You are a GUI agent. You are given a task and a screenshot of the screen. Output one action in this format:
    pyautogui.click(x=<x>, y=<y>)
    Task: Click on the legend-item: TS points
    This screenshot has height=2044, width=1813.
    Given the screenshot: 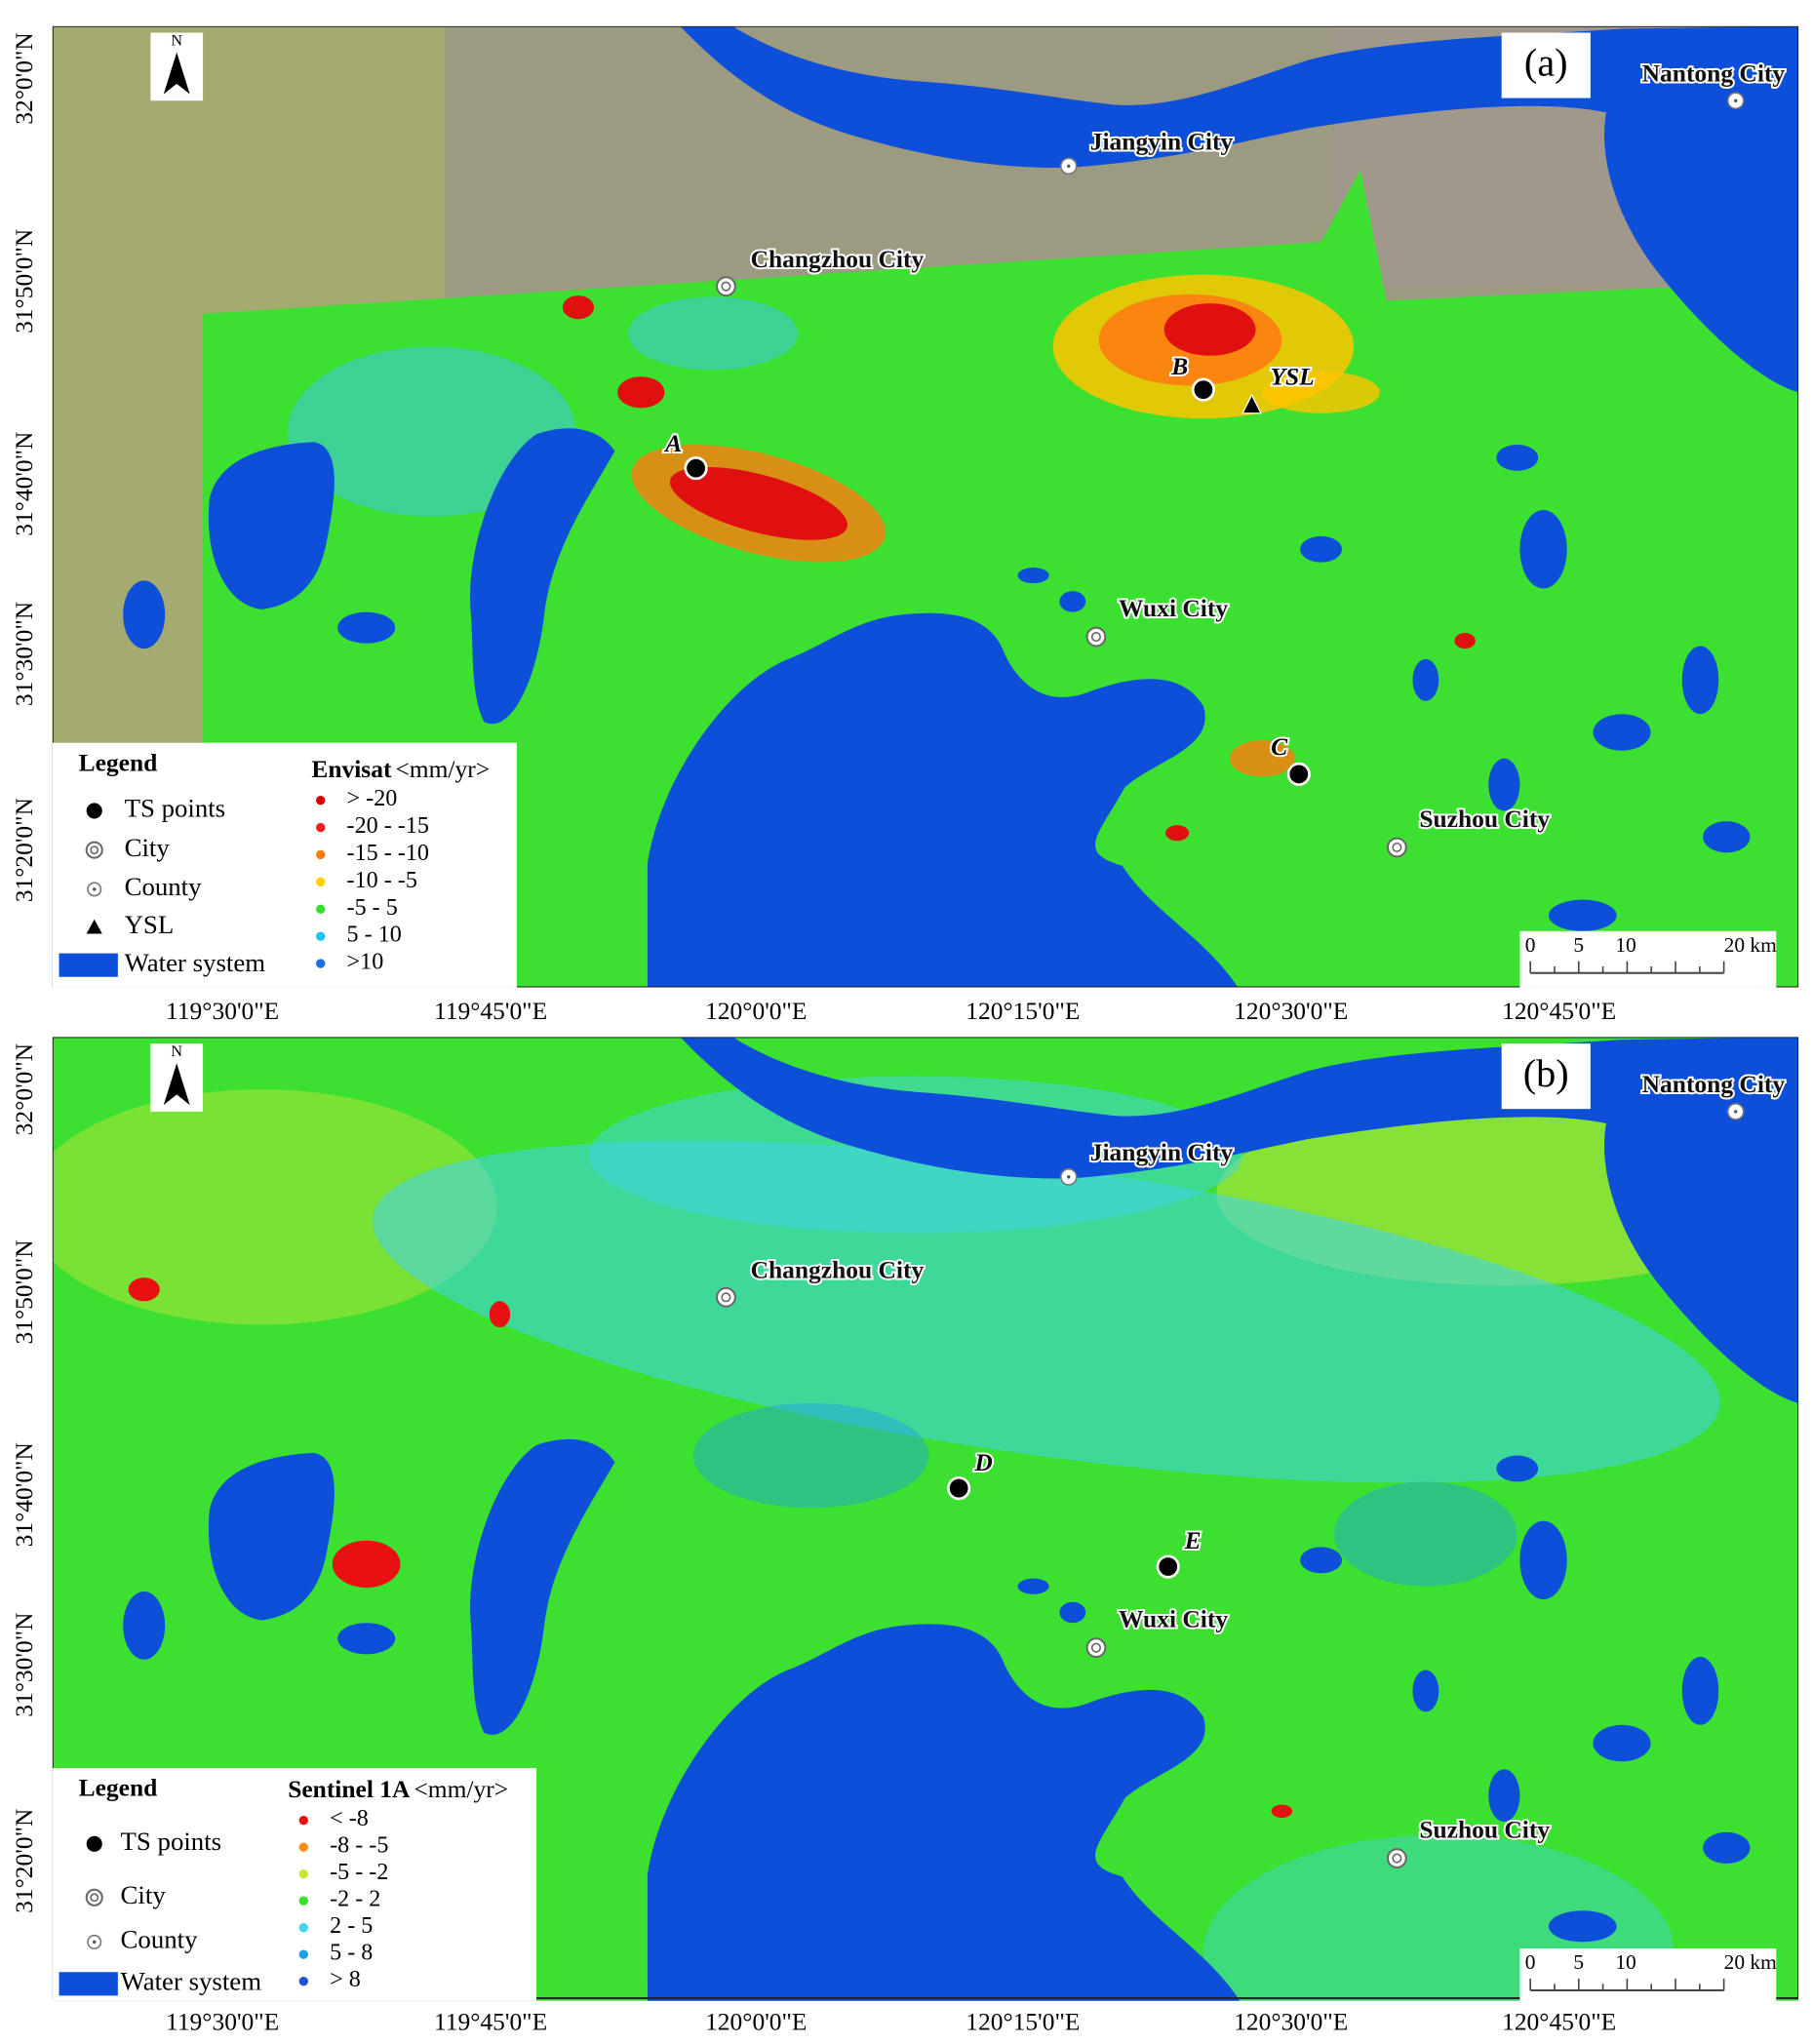 What is the action you would take?
    pyautogui.click(x=176, y=808)
    